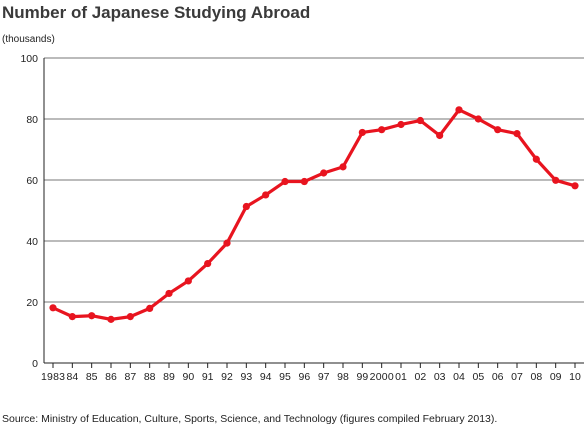 Image resolution: width=584 pixels, height=430 pixels. What do you see at coordinates (29, 59) in the screenshot?
I see `y-tick-label-100: 100` at bounding box center [29, 59].